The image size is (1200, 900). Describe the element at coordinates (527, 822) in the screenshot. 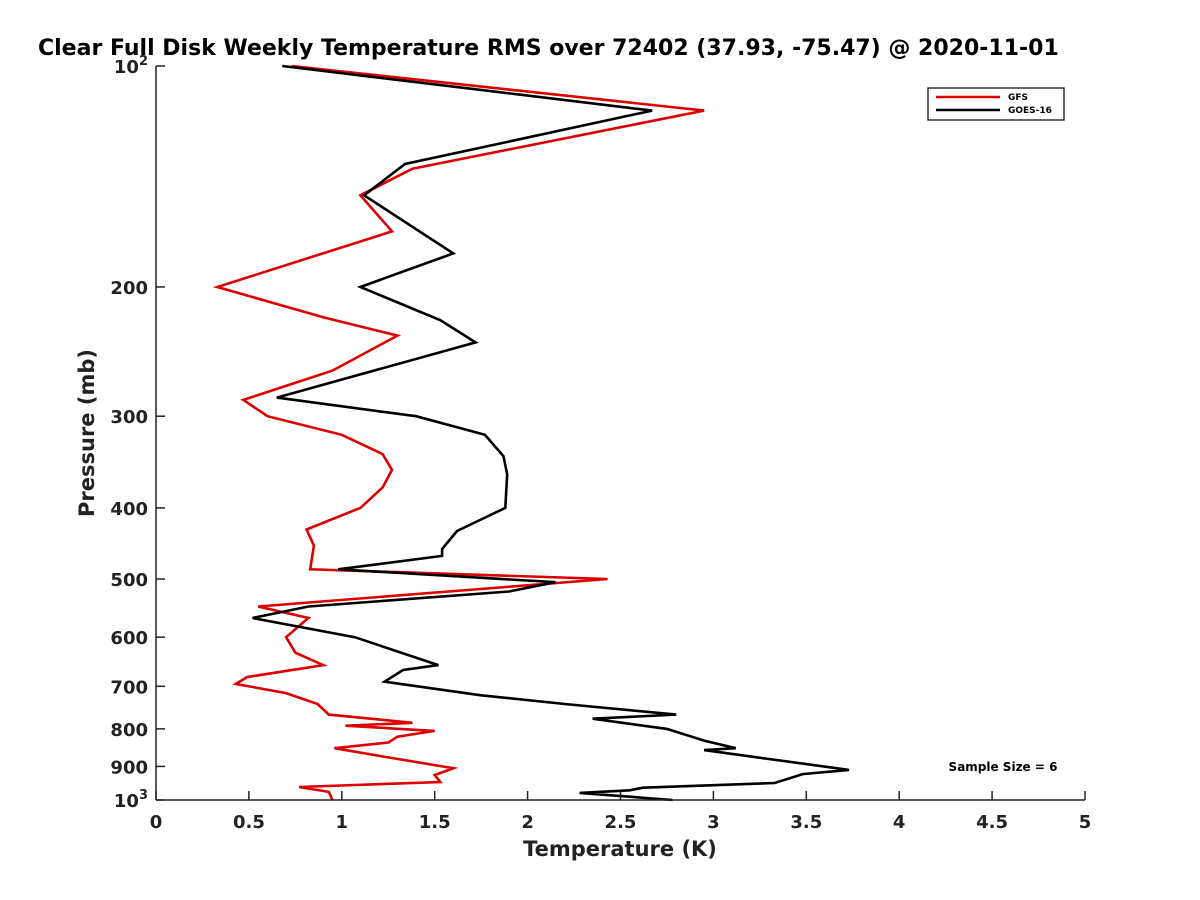

I see `x-tick-label: 2` at that location.